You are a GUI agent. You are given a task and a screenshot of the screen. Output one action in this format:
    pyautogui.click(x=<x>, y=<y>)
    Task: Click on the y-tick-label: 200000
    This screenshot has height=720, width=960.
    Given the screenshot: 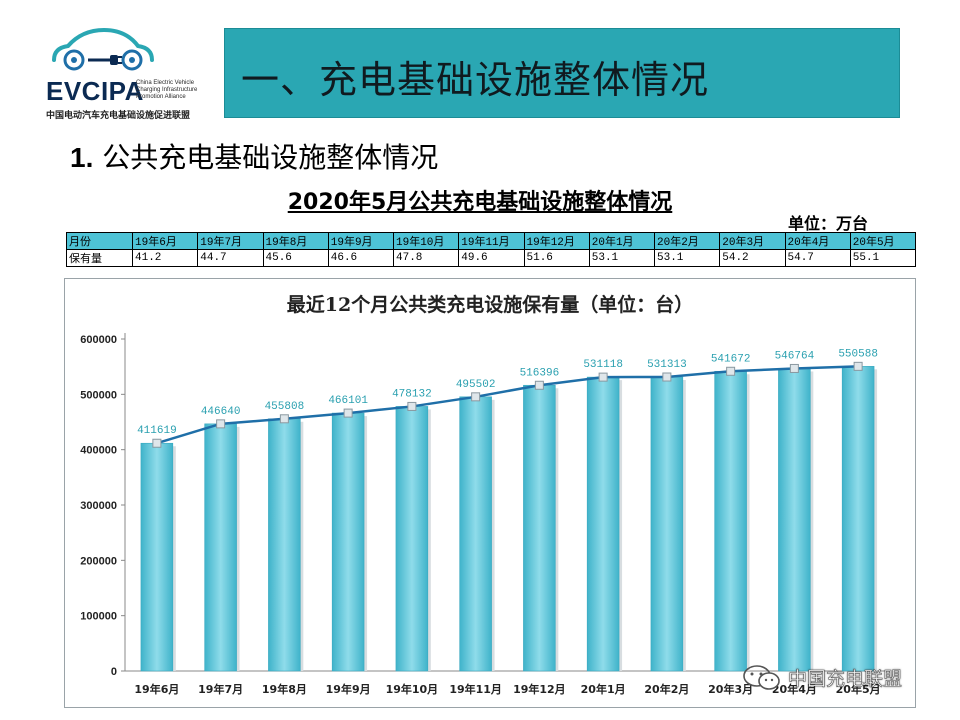 What is the action you would take?
    pyautogui.click(x=98, y=561)
    